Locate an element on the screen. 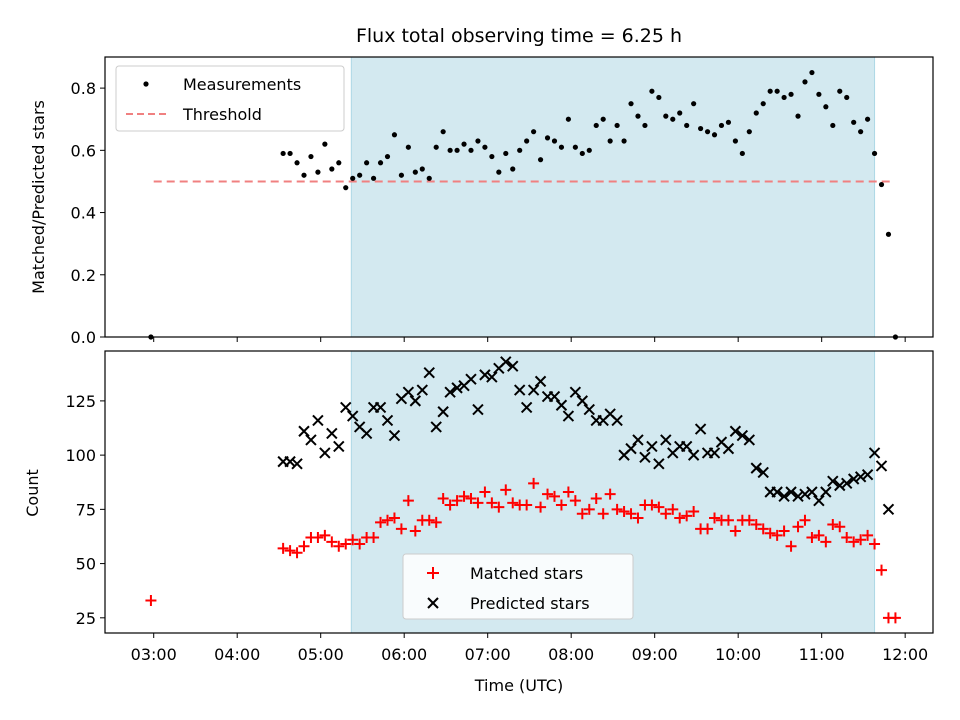 This screenshot has height=720, width=960. ratio-y-axis-ticks: 0.0 0.2 0.4 0.6 0.8 is located at coordinates (88, 213).